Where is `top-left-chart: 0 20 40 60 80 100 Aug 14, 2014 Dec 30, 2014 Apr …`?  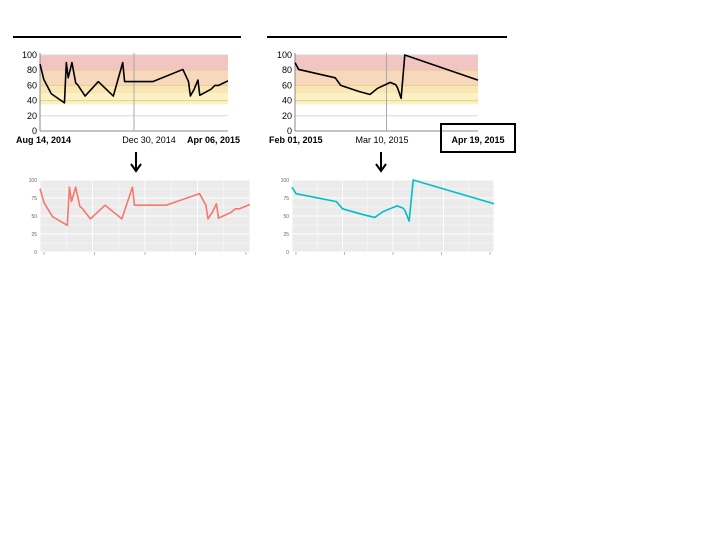
top-left-chart: 0 20 40 60 80 100 Aug 14, 2014 Dec 30, 2014 Apr … is located at coordinates (128, 97).